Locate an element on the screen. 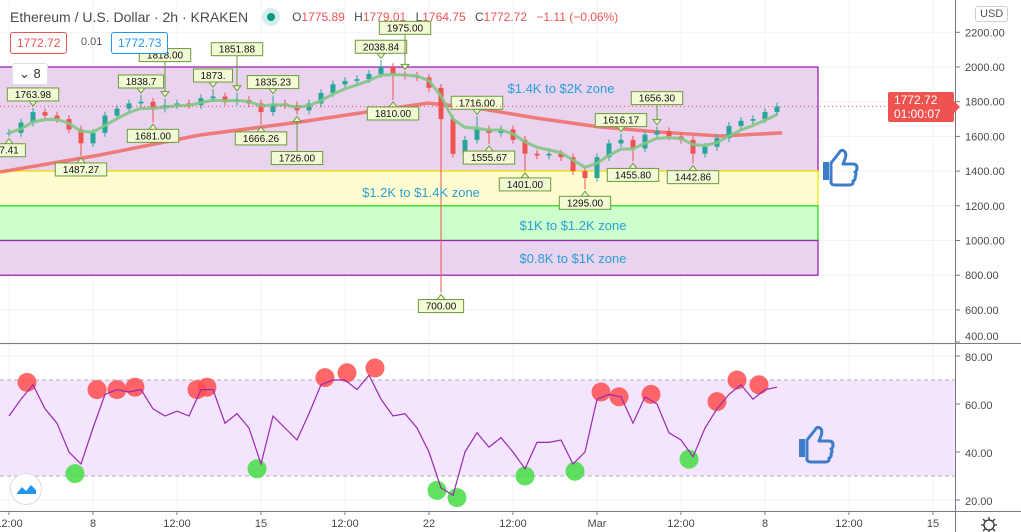 This screenshot has height=532, width=1021. label-text: 1835.23 is located at coordinates (273, 83).